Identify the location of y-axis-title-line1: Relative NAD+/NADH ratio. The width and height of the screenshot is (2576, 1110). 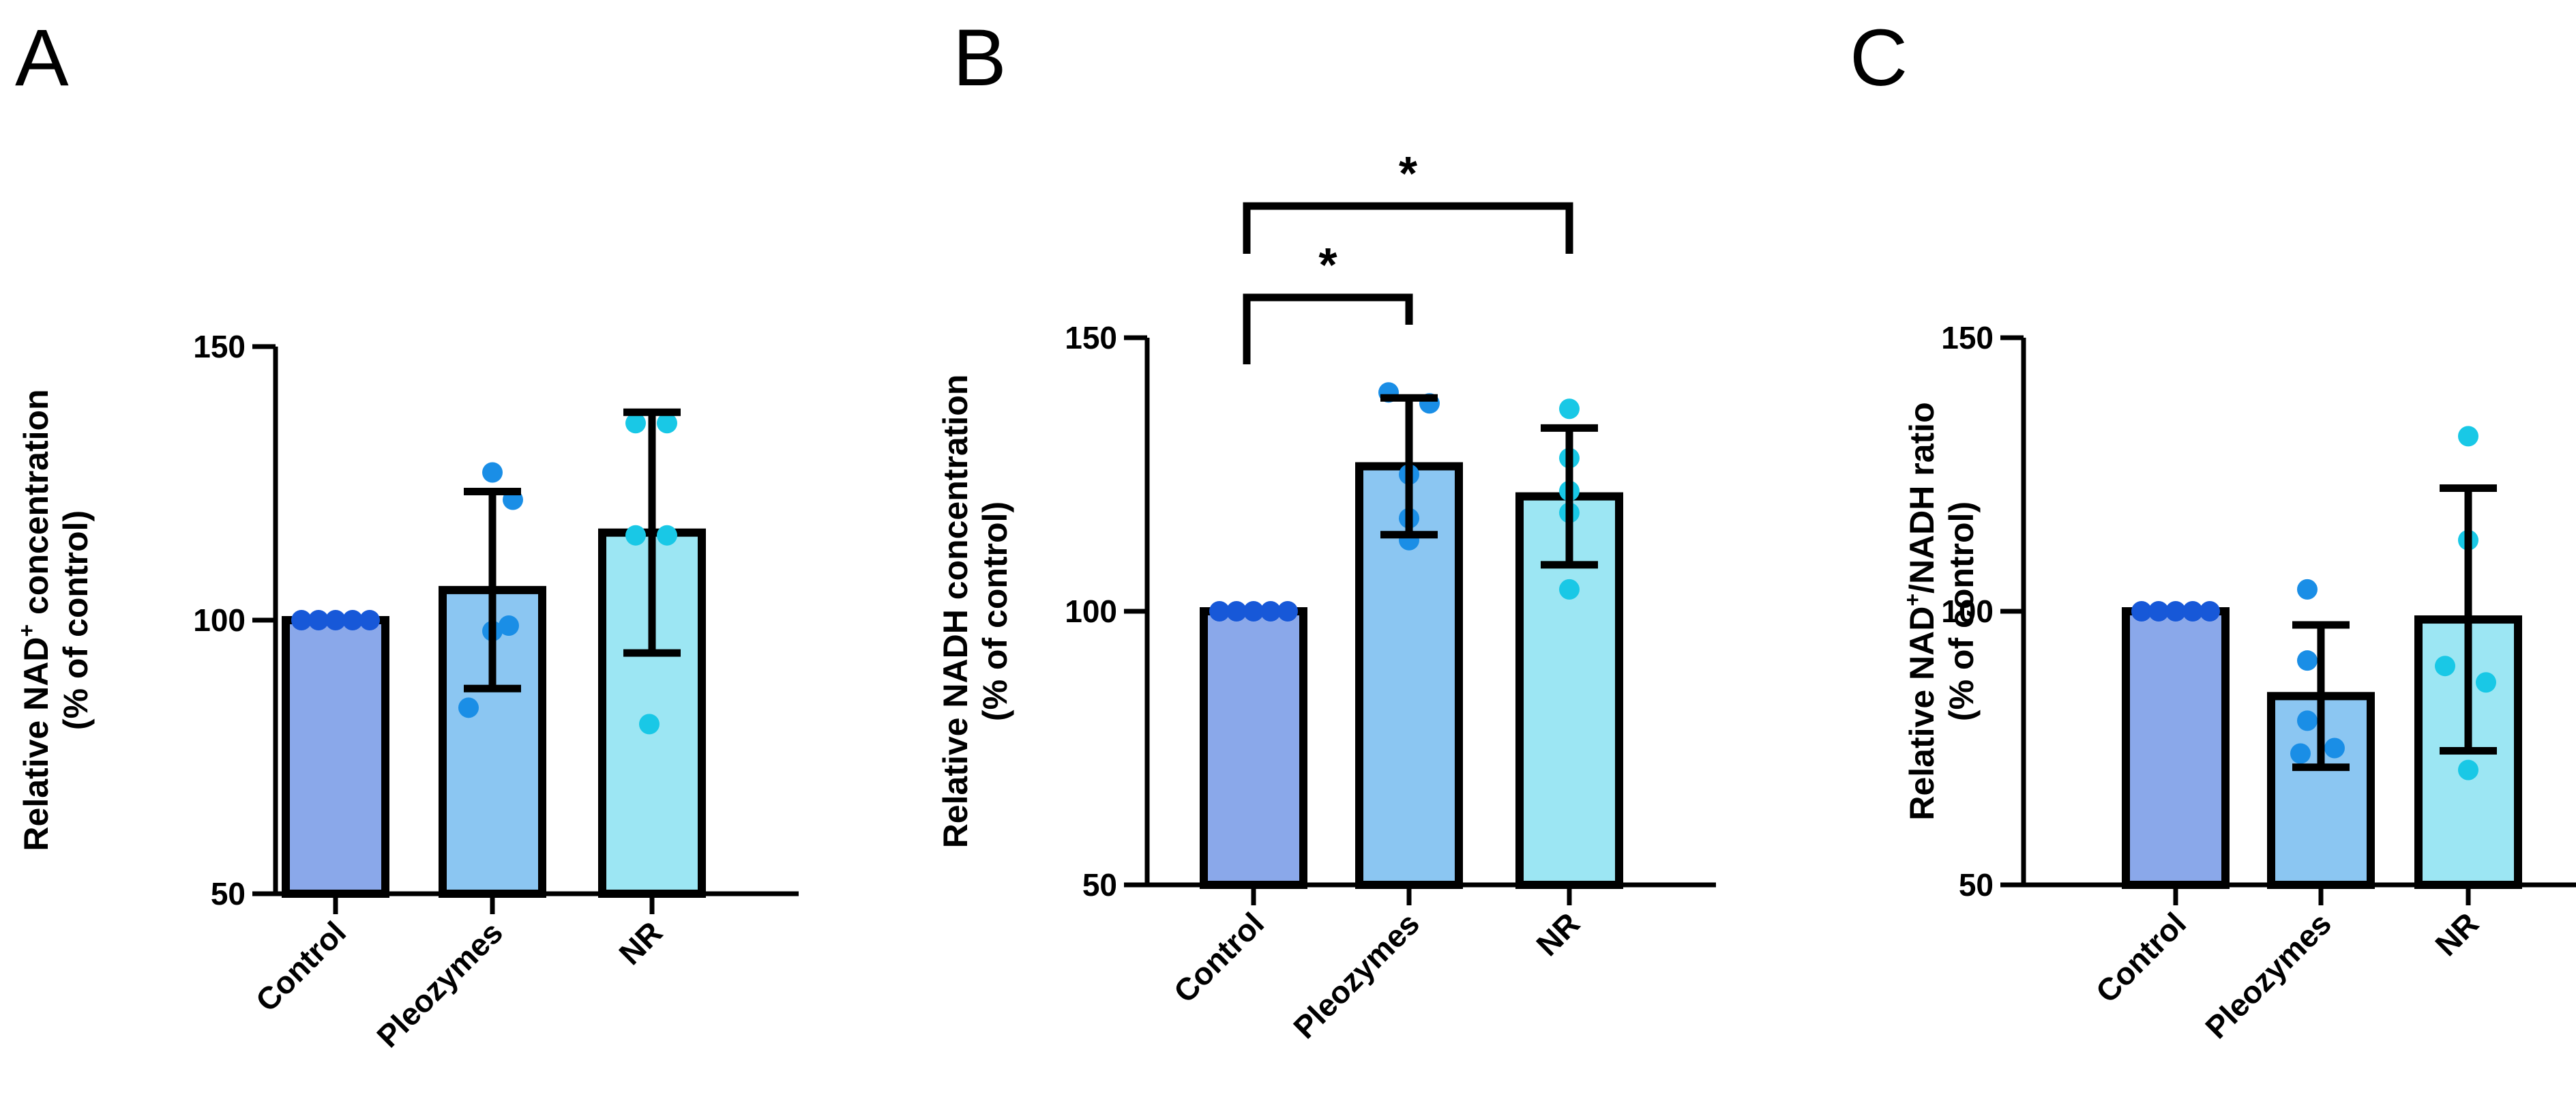
(1920, 611).